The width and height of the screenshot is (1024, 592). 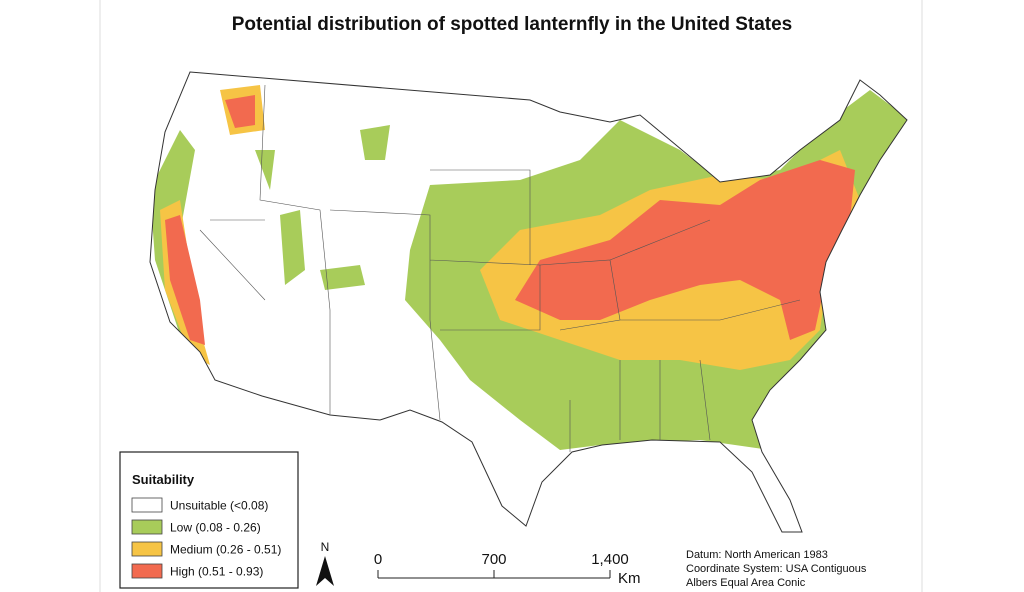 I want to click on note-line: Datum: North American 1983, so click(x=757, y=555).